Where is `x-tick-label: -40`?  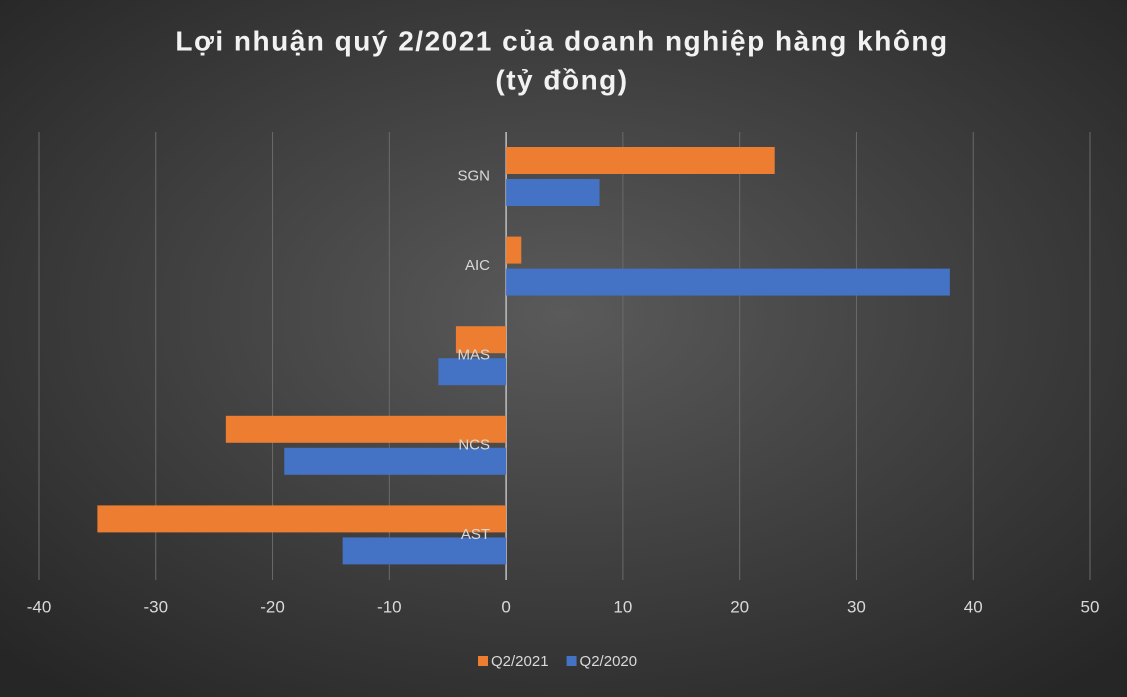 x-tick-label: -40 is located at coordinates (39, 606).